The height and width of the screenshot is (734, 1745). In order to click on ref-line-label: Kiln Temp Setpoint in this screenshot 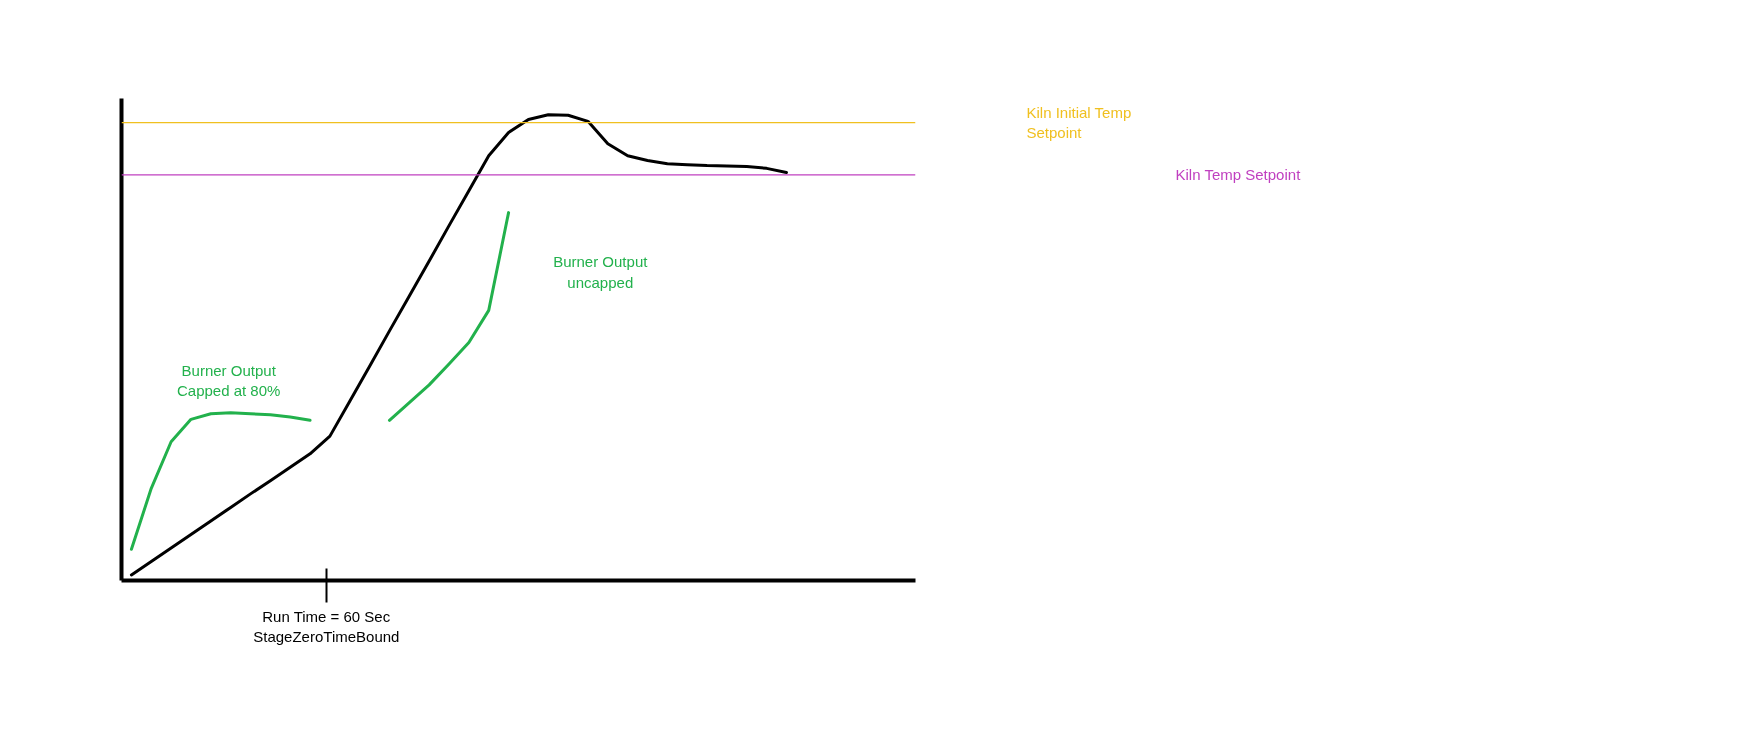, I will do `click(1238, 175)`.